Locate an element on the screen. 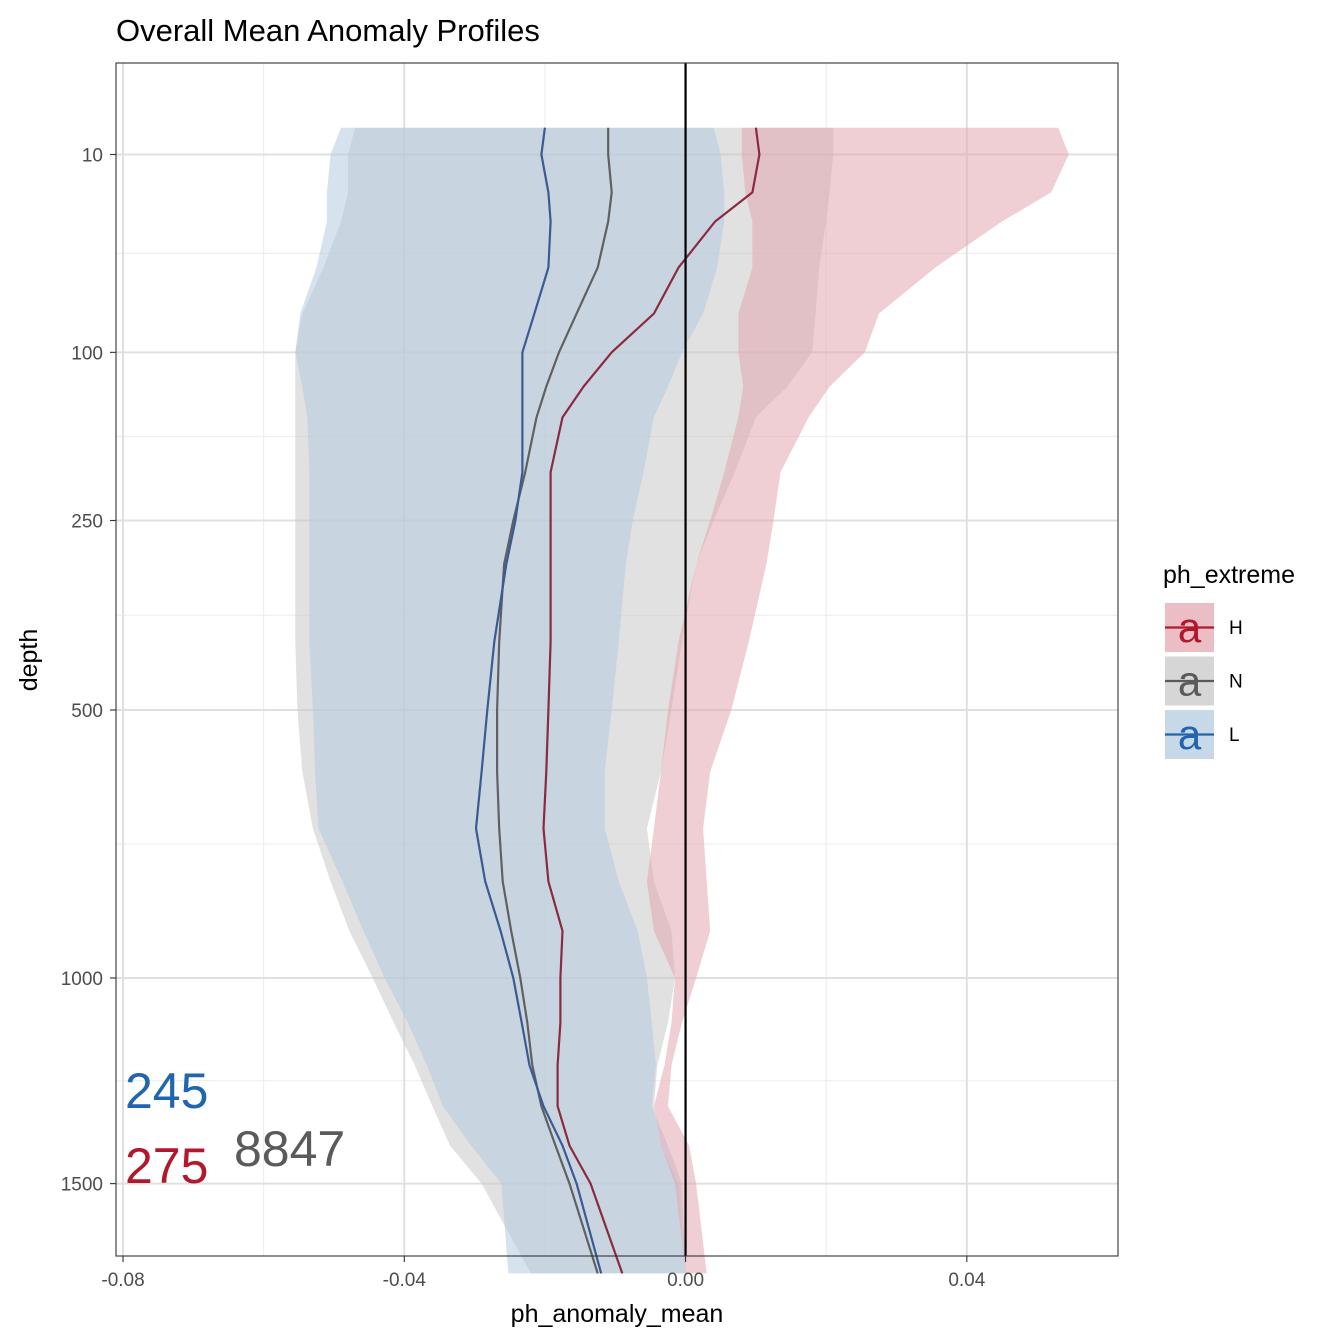  x-axis-title: ph_anomaly_mean is located at coordinates (617, 1314).